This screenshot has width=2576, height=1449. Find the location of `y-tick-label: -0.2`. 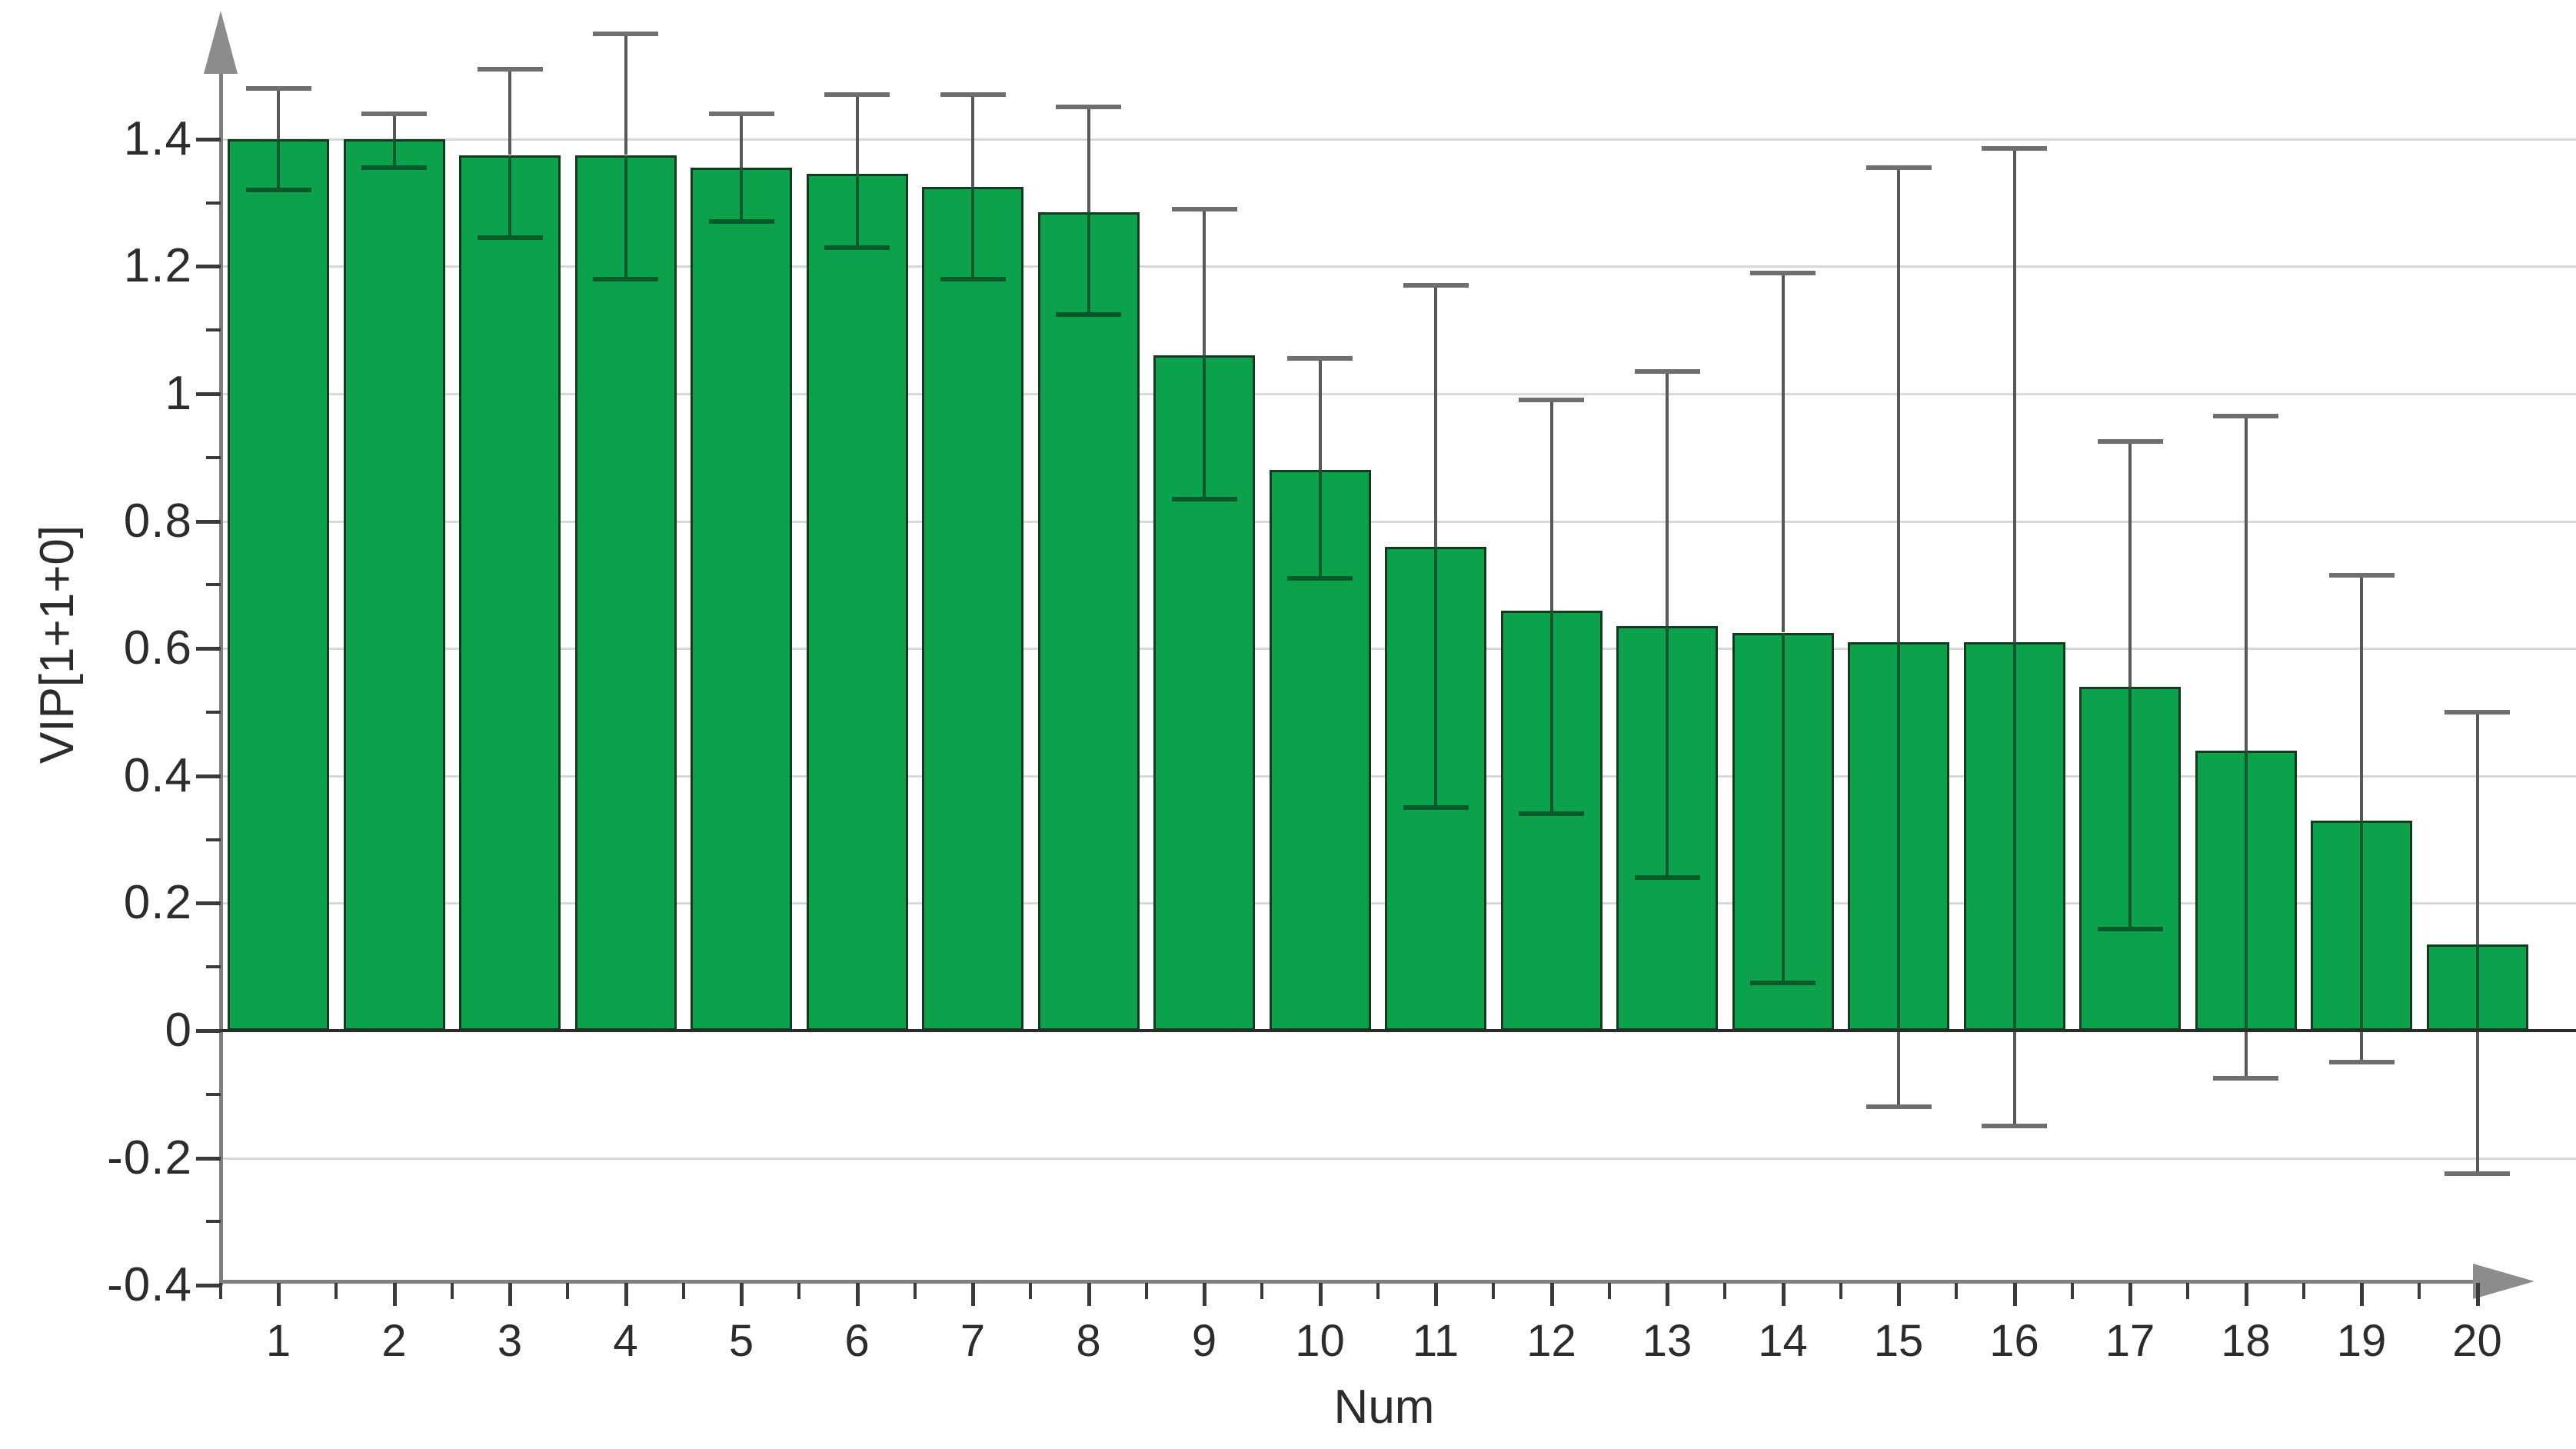

y-tick-label: -0.2 is located at coordinates (149, 1157).